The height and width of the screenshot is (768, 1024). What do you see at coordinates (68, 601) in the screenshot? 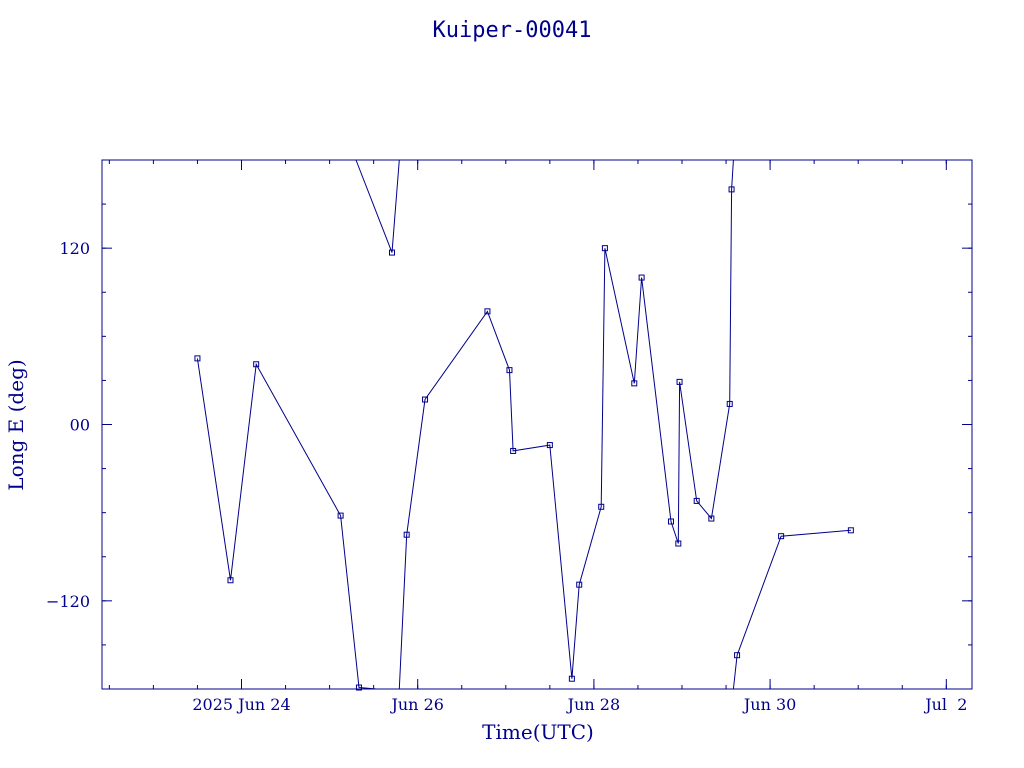
I see `y-tick-label: −120` at bounding box center [68, 601].